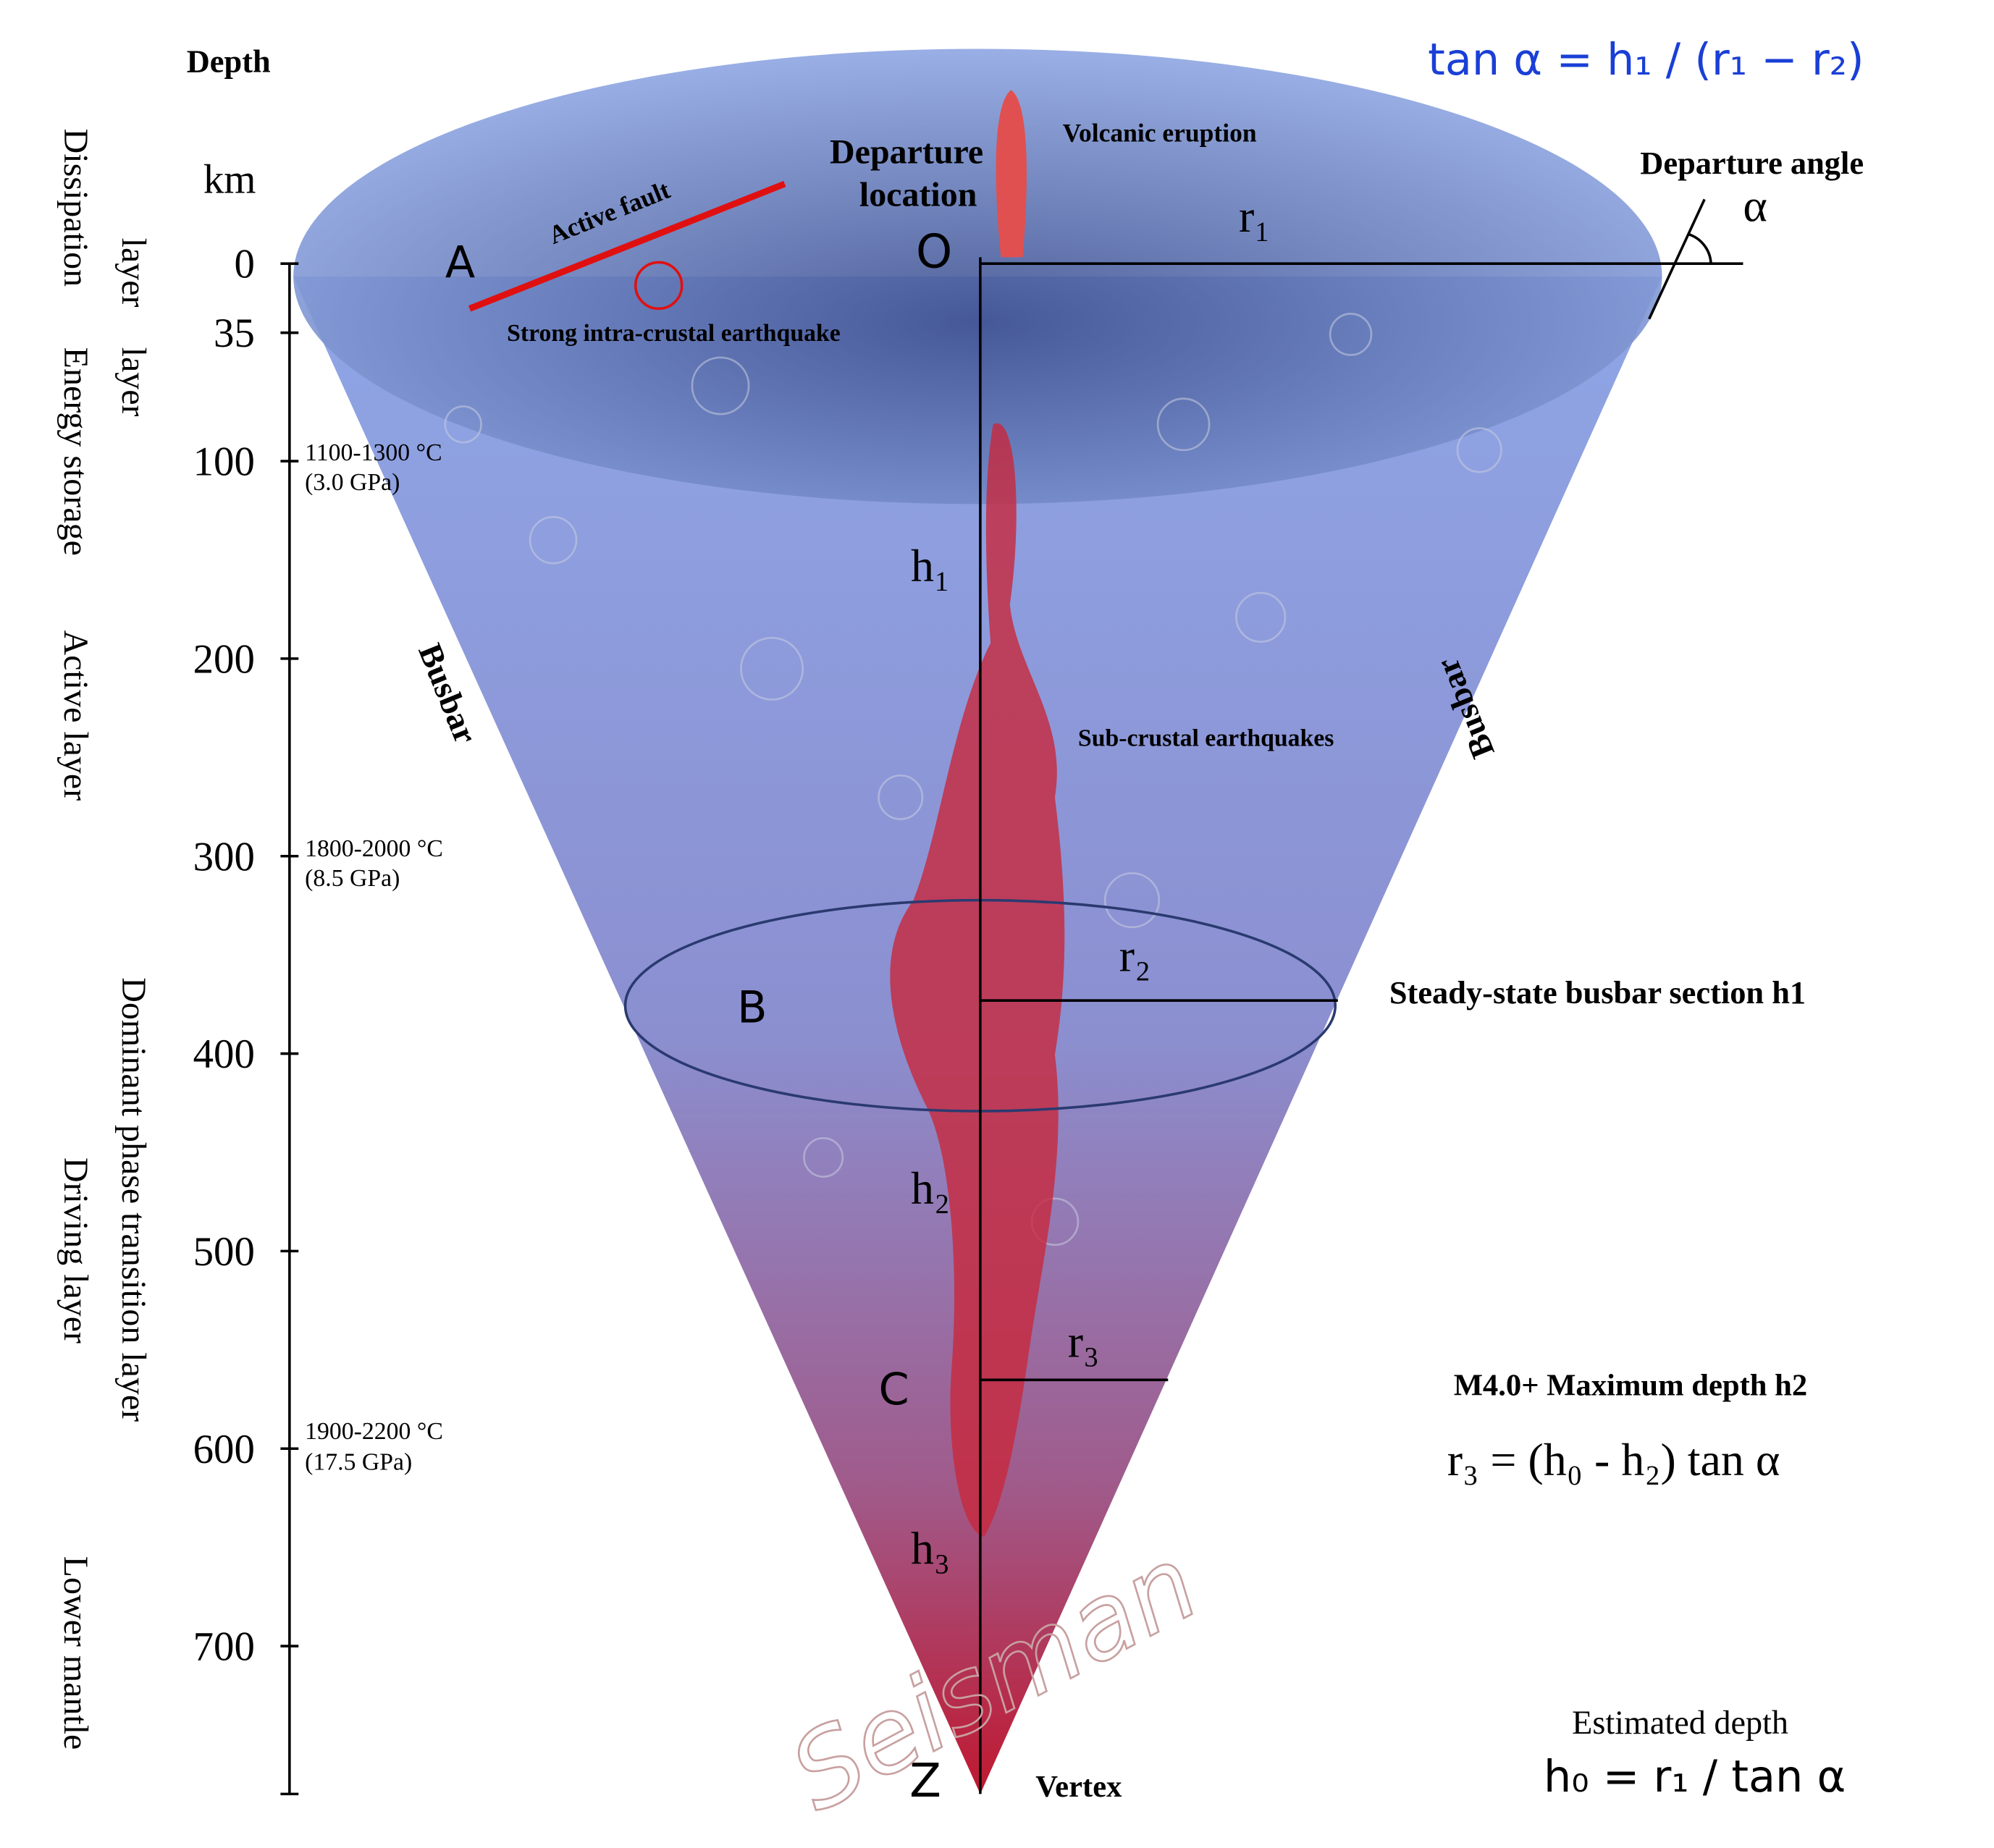 The image size is (1994, 1848). What do you see at coordinates (627, 246) in the screenshot?
I see `fault-line` at bounding box center [627, 246].